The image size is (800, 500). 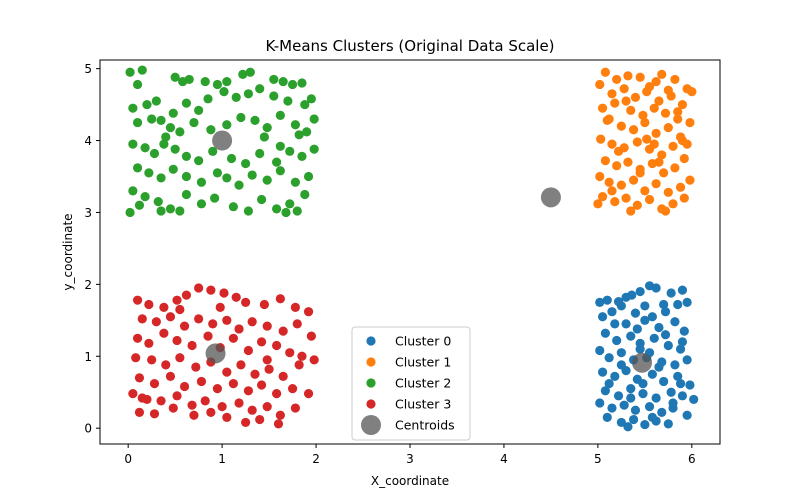 I want to click on chart-title: K-Means Clusters (Original Data Scale), so click(x=409, y=46).